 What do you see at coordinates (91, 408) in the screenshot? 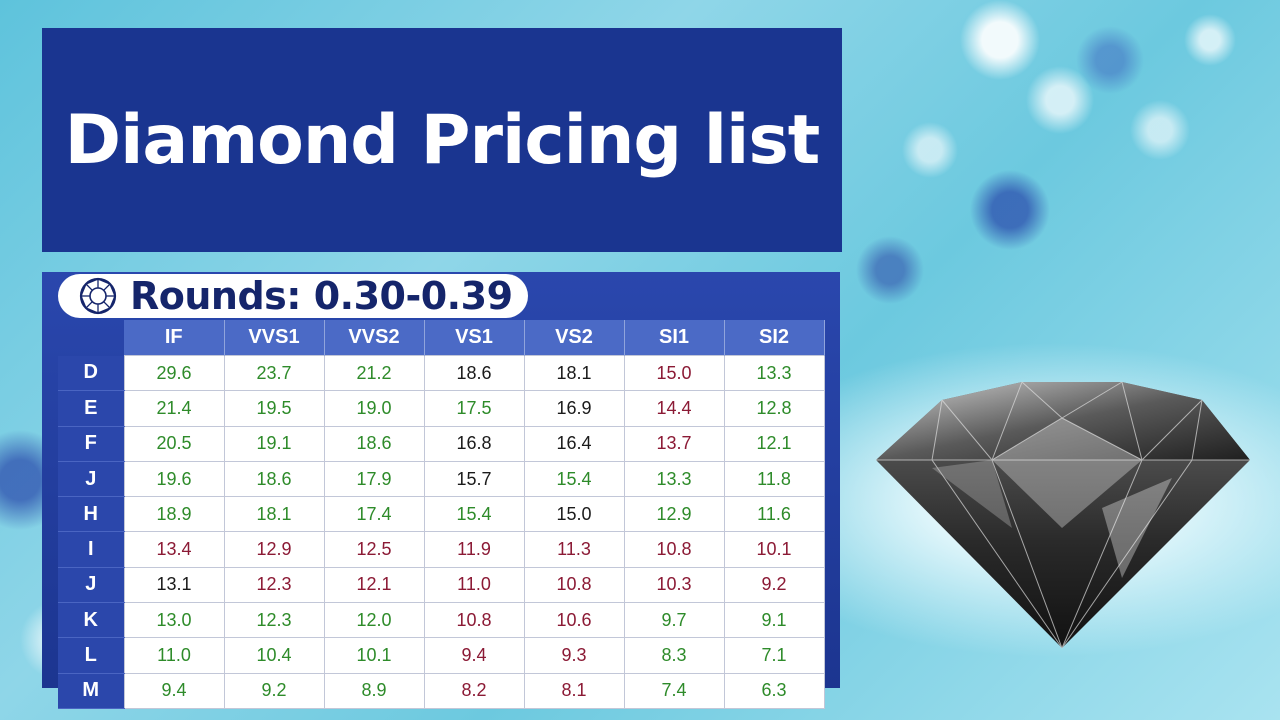
I see `row-header-grade: E` at bounding box center [91, 408].